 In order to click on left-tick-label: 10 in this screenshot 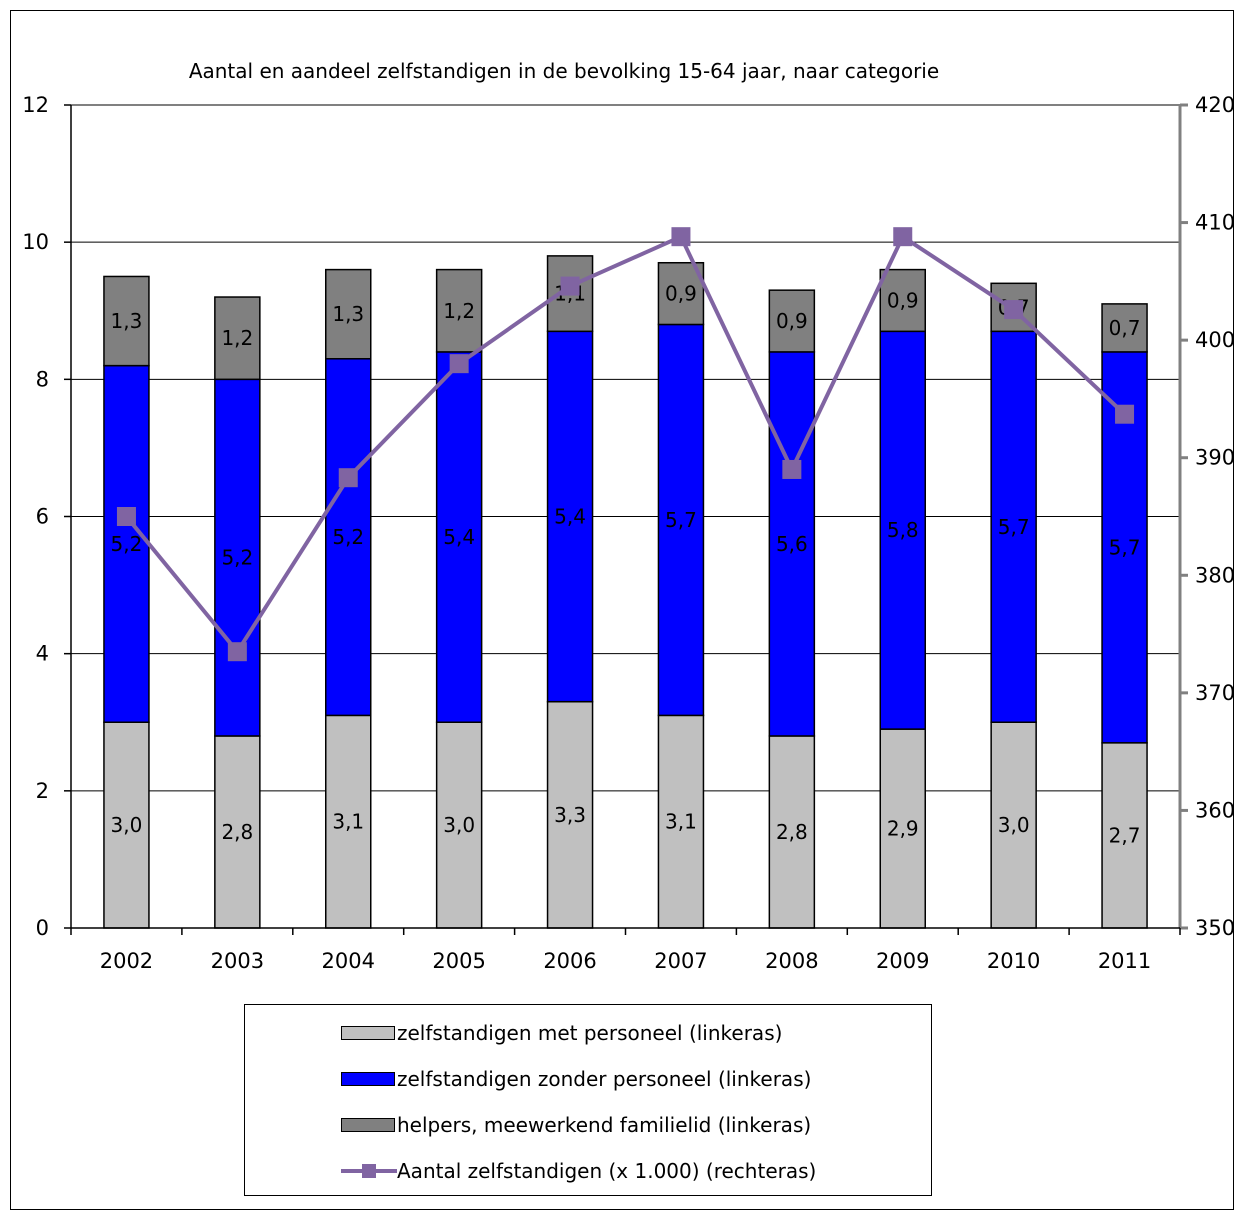, I will do `click(35, 242)`.